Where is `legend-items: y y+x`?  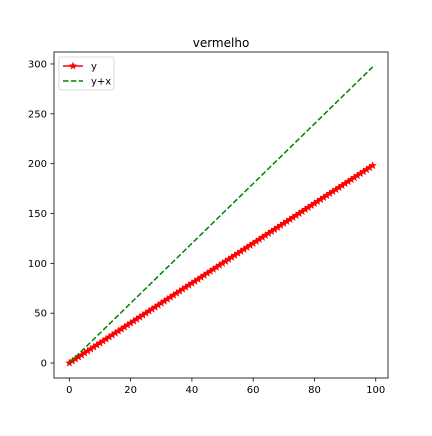 legend-items: y y+x is located at coordinates (87, 74).